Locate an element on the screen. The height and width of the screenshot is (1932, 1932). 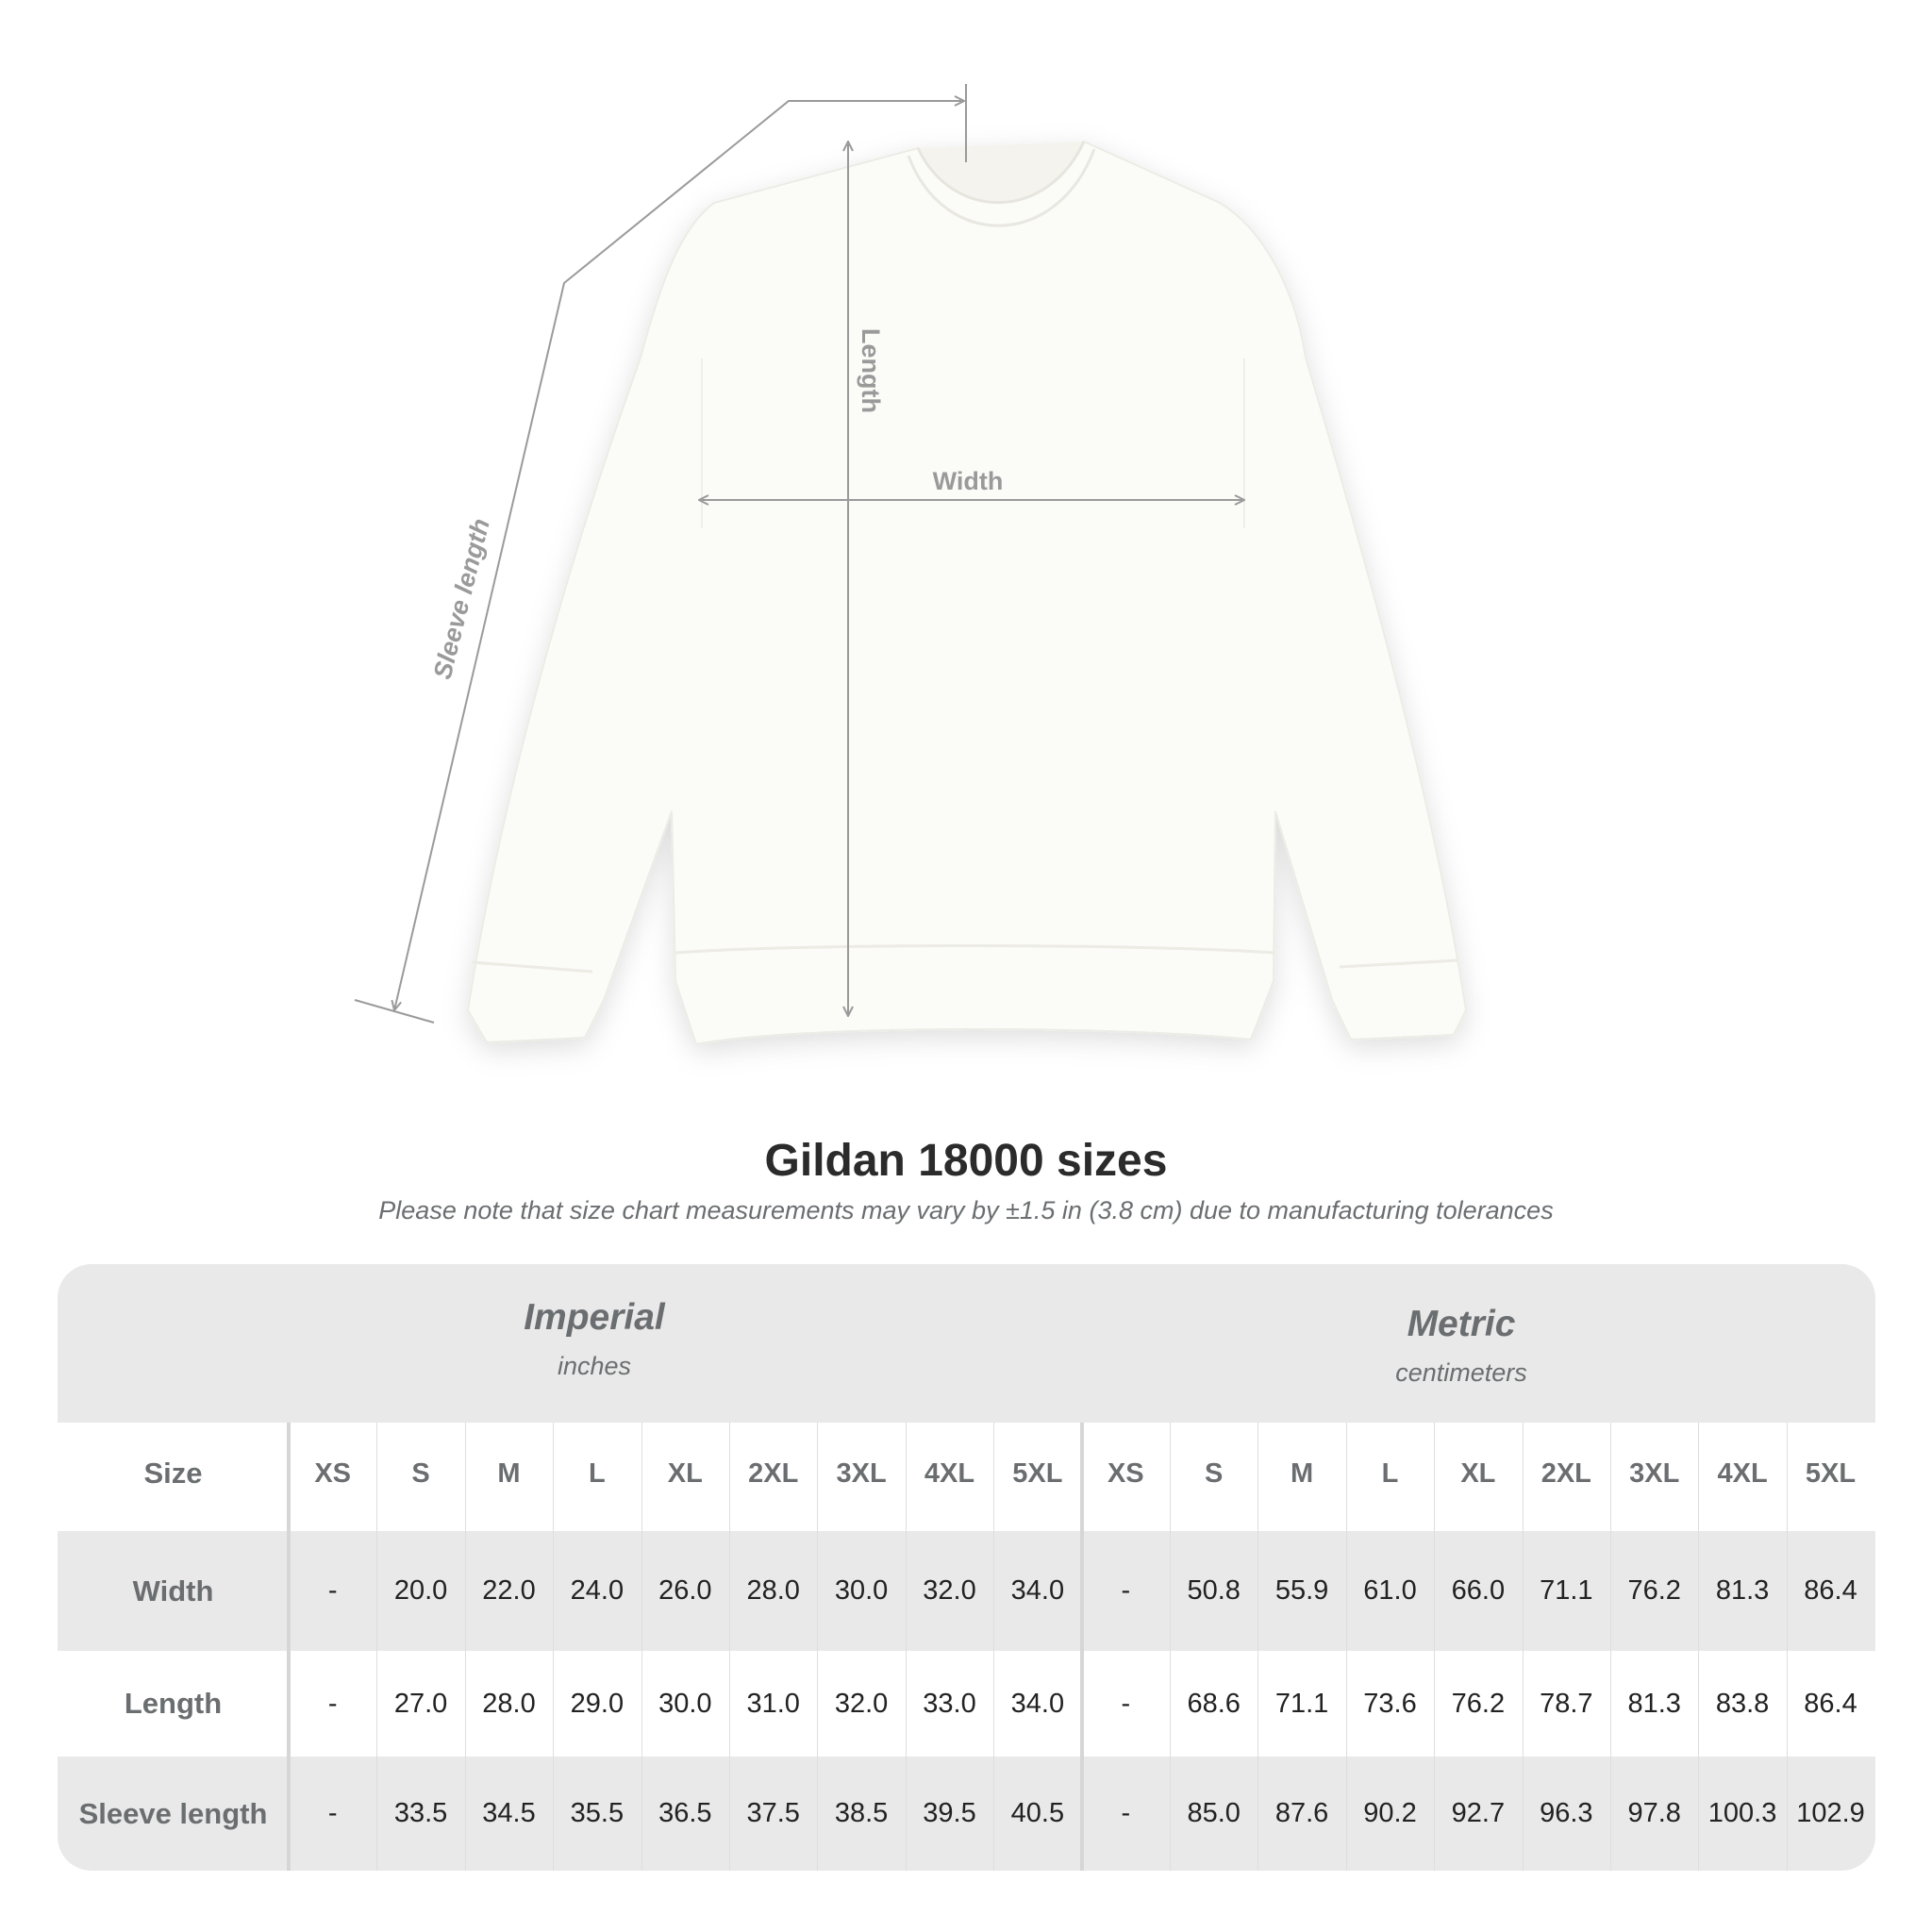
table-cell: 90.2 is located at coordinates (1390, 1813).